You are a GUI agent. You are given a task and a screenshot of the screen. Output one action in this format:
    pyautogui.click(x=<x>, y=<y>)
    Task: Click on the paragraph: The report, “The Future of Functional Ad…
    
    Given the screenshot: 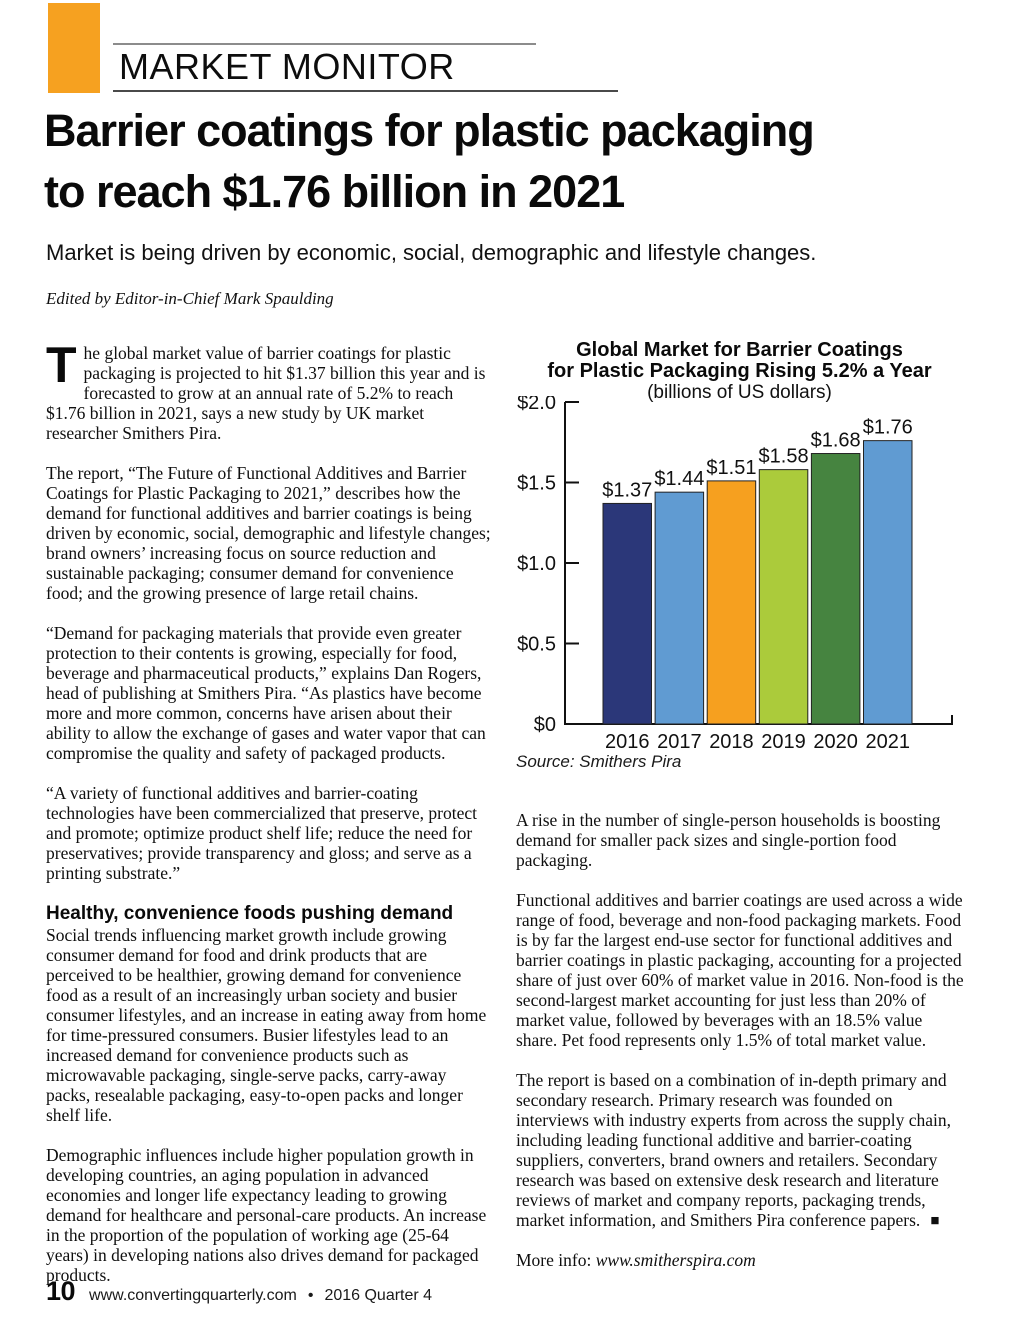 What is the action you would take?
    pyautogui.click(x=268, y=533)
    